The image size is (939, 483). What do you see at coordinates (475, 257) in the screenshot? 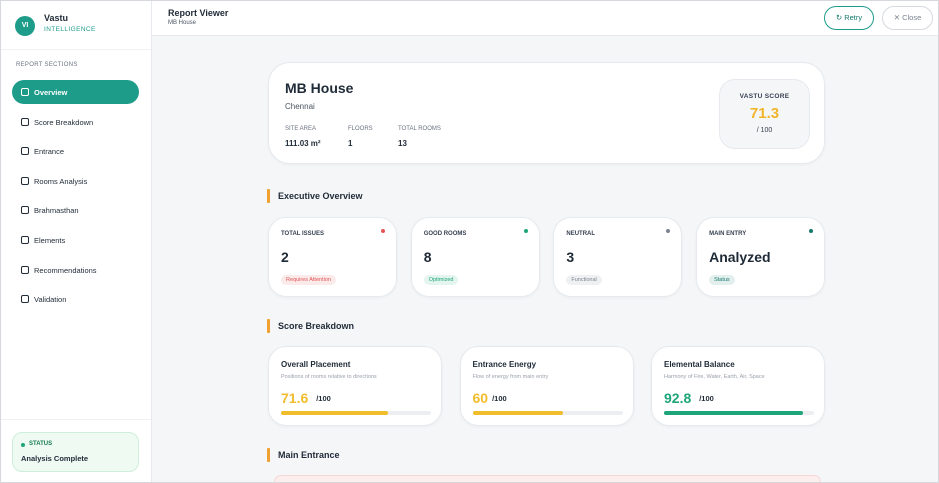
I see `overview-card: GOOD ROOMS 8 Optimized` at bounding box center [475, 257].